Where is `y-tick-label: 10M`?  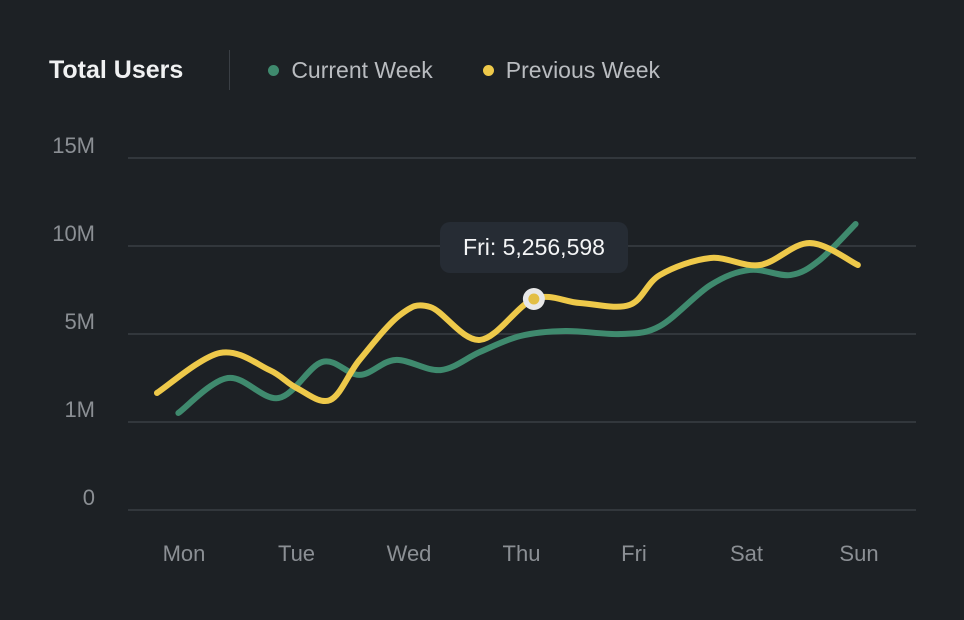
y-tick-label: 10M is located at coordinates (73, 233).